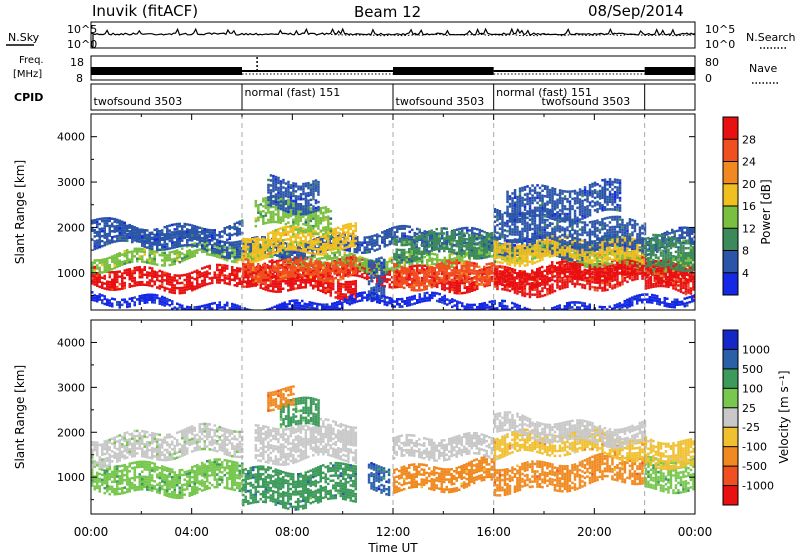 The height and width of the screenshot is (554, 800). Describe the element at coordinates (749, 139) in the screenshot. I see `power-colorbar-tick: 28` at that location.